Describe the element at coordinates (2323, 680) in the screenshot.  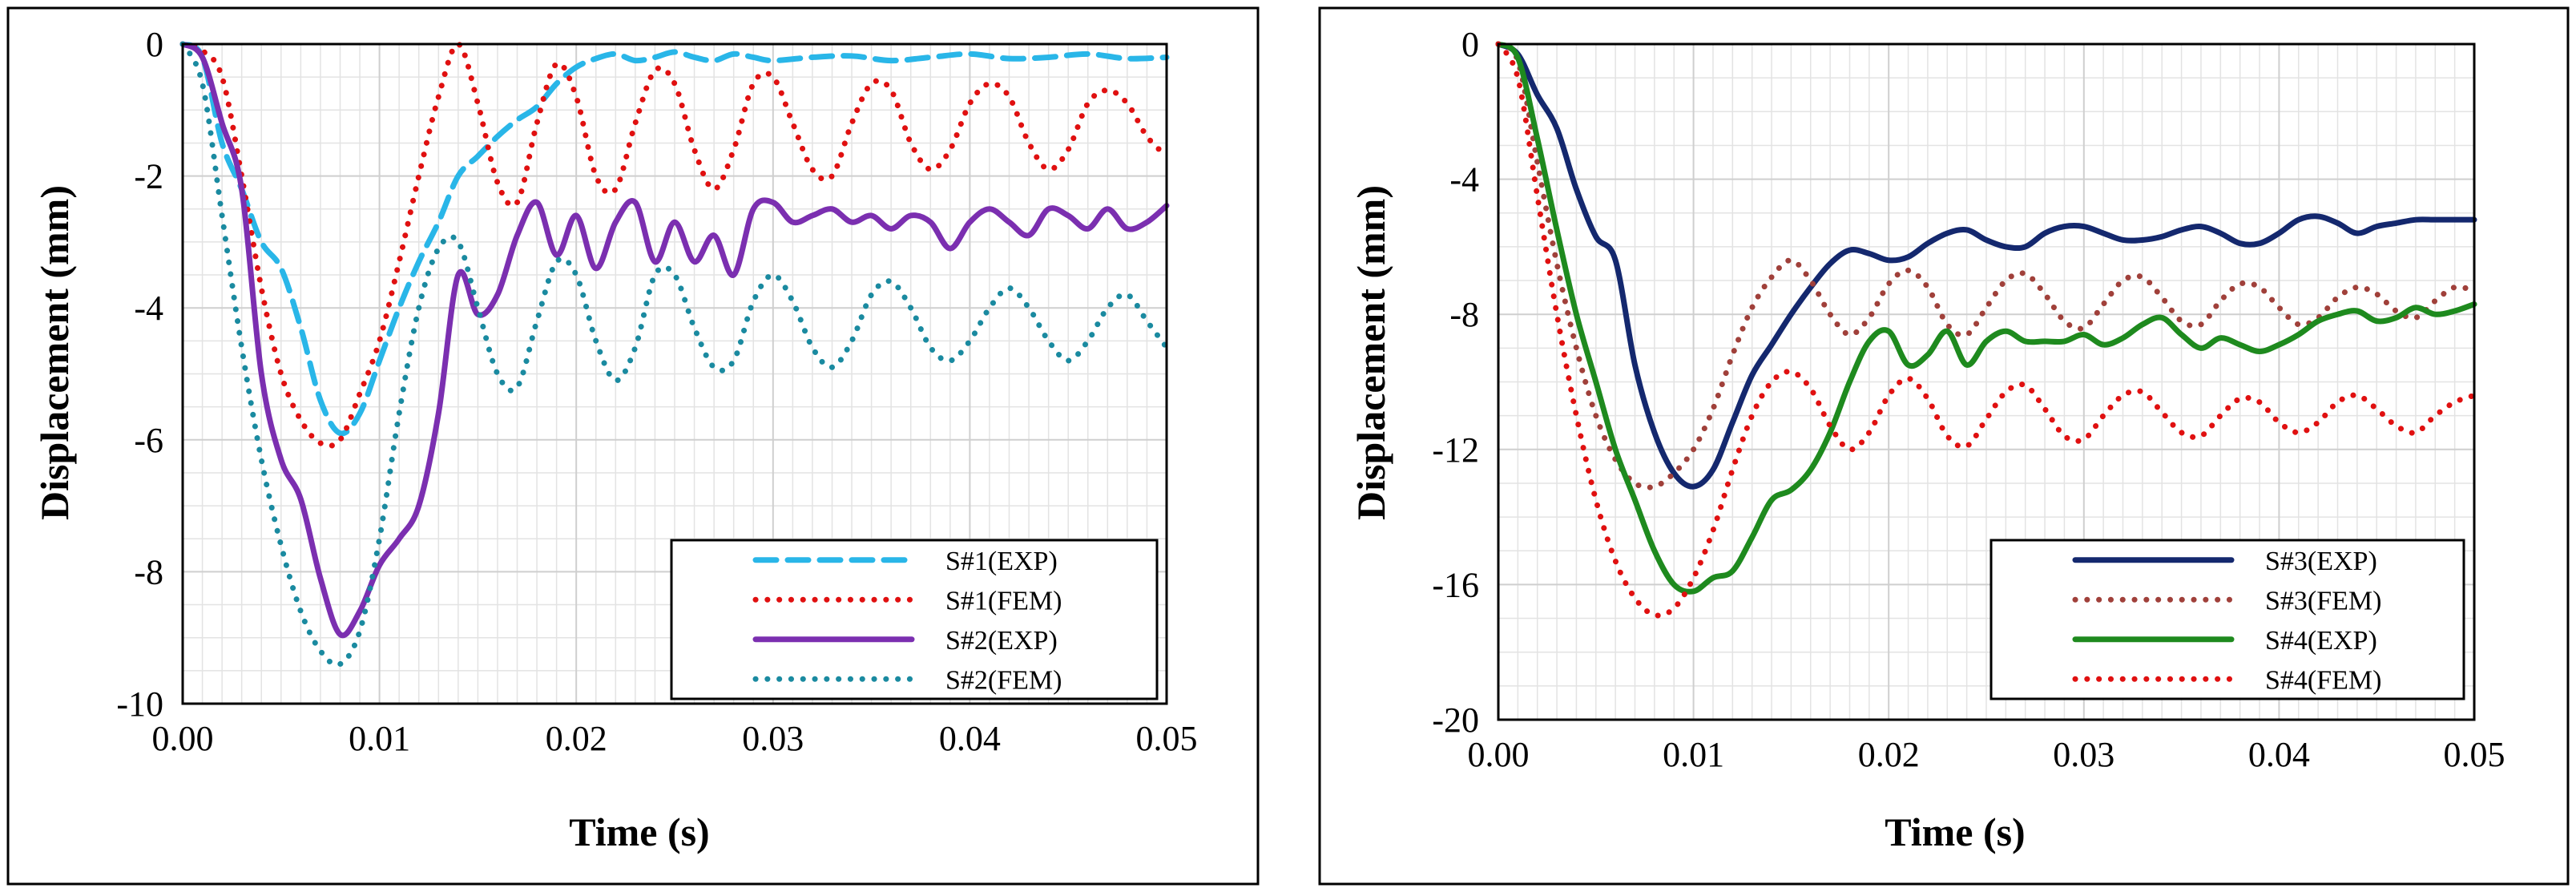
I see `legend-label: S#4(FEM)` at that location.